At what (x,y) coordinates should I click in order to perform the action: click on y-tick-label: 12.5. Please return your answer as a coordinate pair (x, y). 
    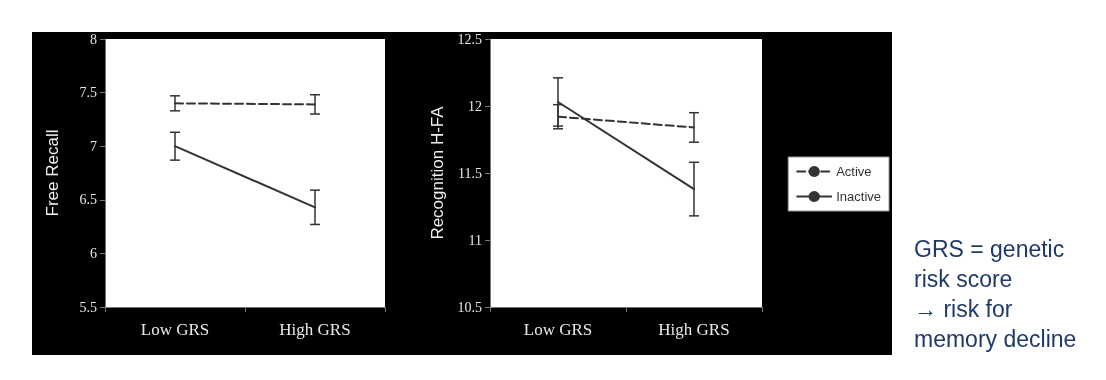
    Looking at the image, I should click on (469, 39).